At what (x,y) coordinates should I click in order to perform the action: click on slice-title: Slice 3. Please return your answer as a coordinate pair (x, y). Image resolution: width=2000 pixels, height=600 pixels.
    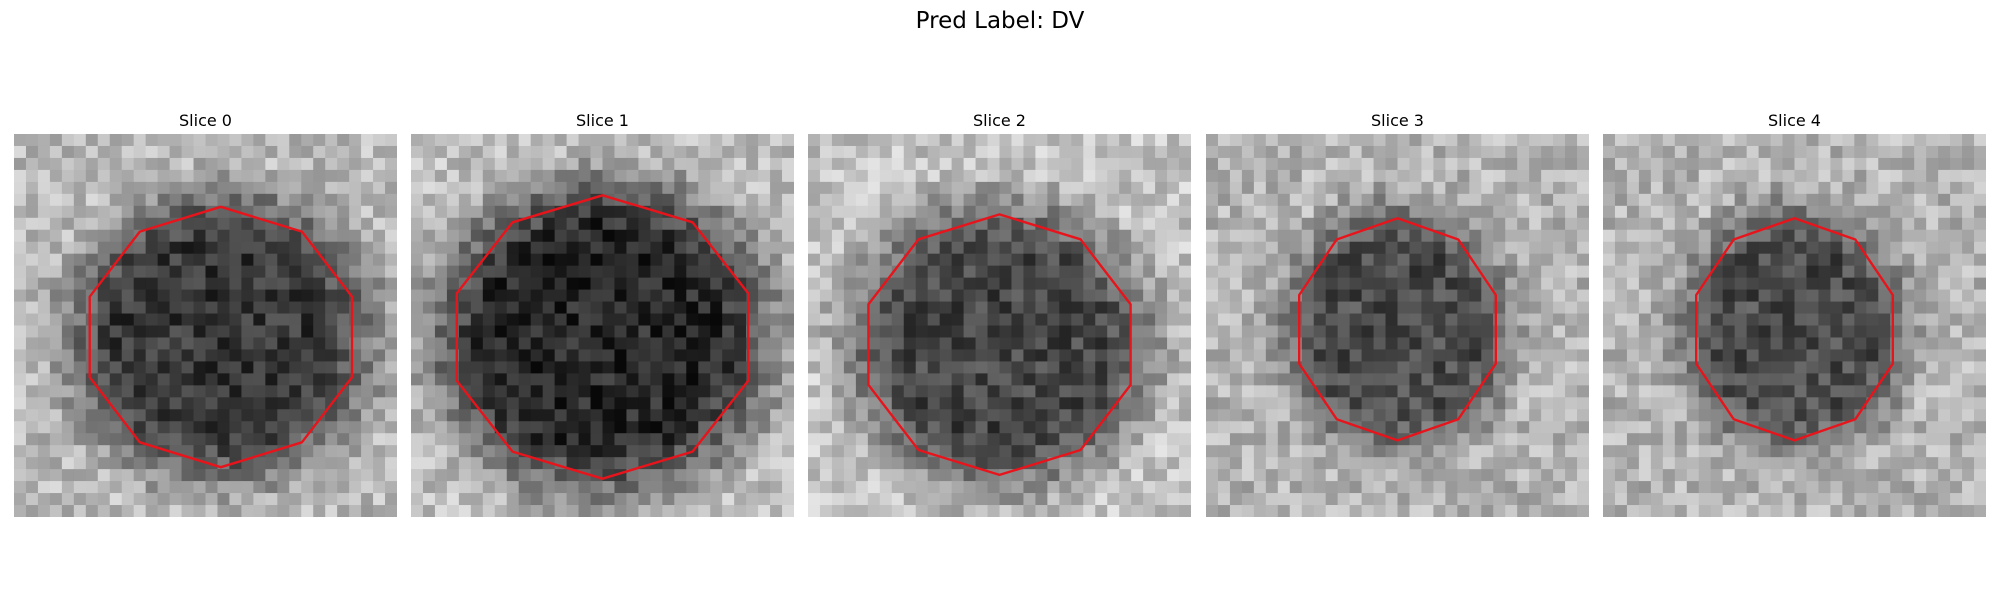
    Looking at the image, I should click on (1397, 120).